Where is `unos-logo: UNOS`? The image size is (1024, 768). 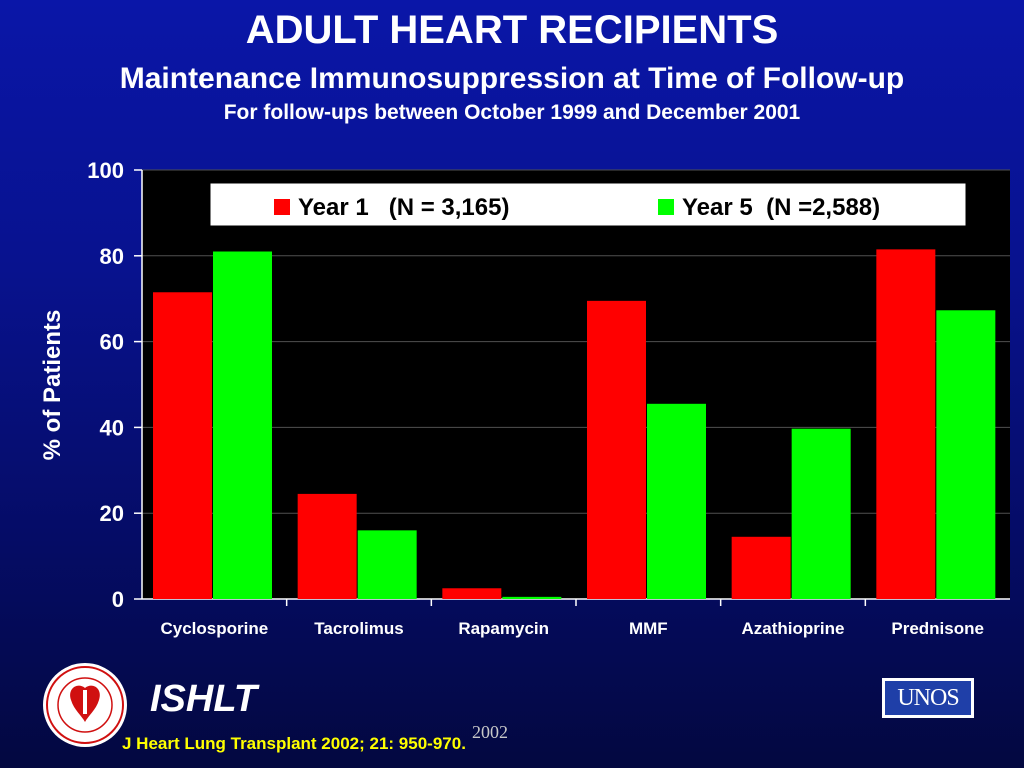
unos-logo: UNOS is located at coordinates (928, 698).